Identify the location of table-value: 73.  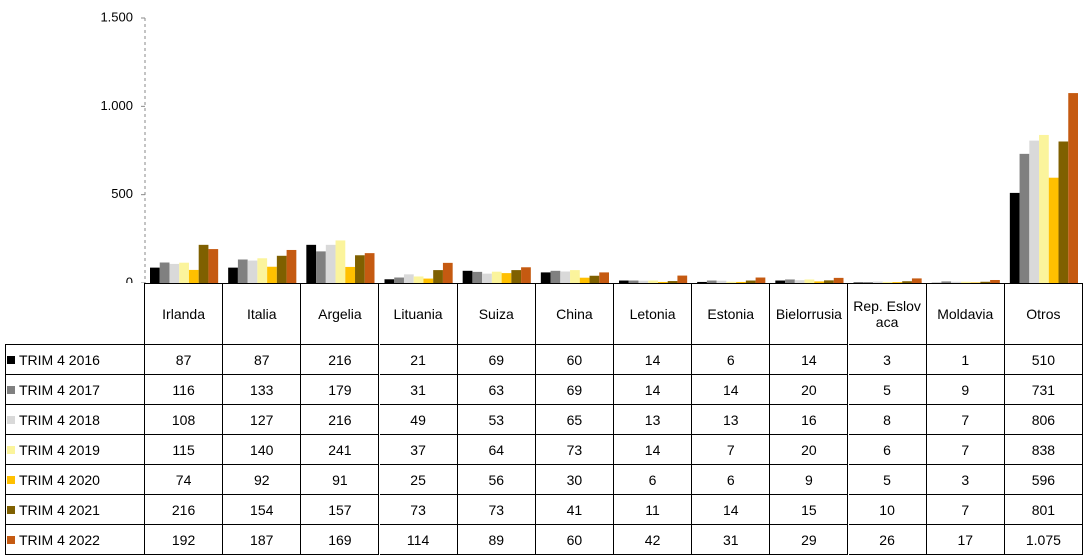
(574, 450).